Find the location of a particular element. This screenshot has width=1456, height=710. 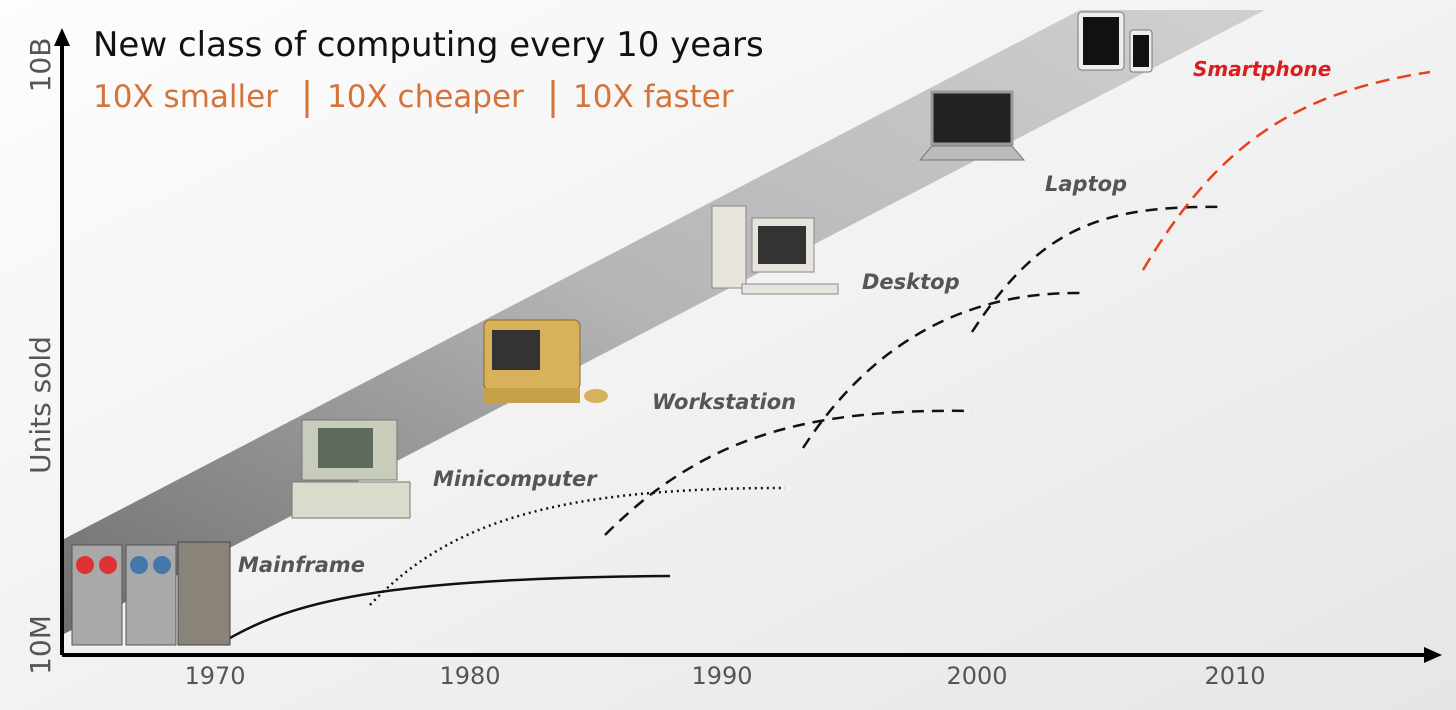

mainframe-icon is located at coordinates (151, 593).